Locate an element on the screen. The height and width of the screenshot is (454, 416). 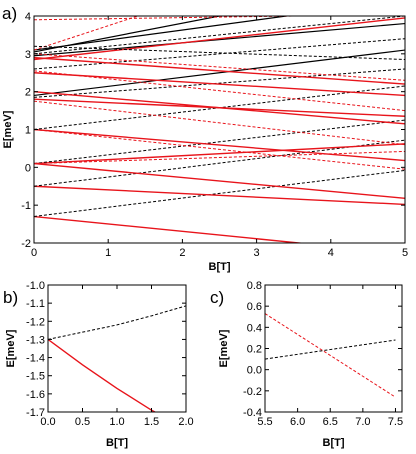
y-tick-label: -0.4 is located at coordinates (252, 413).